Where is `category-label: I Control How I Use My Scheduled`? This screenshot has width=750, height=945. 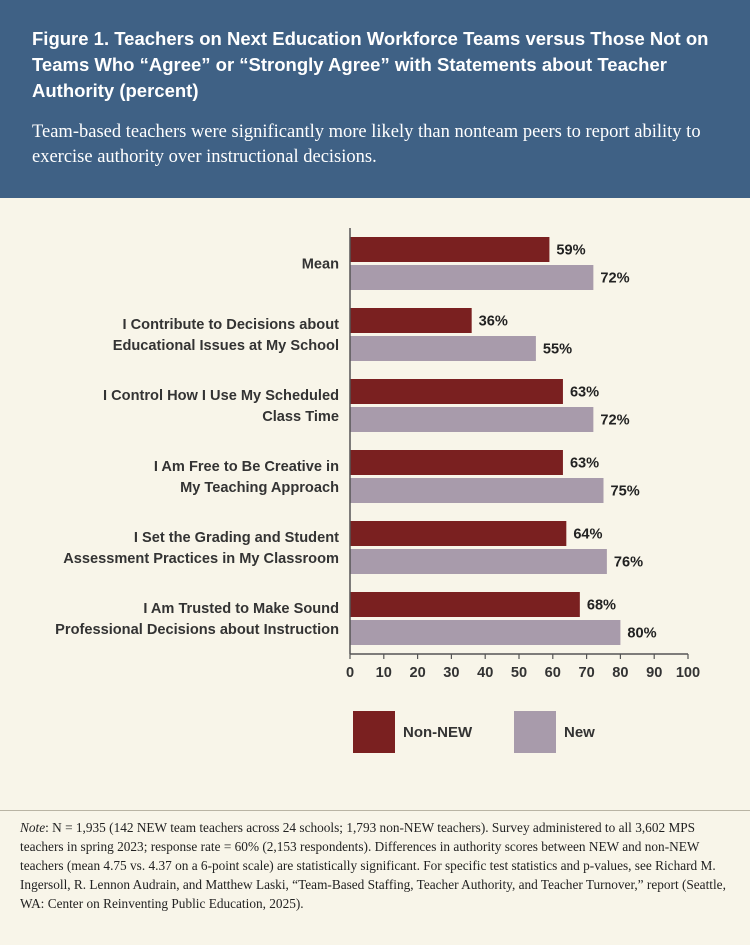 category-label: I Control How I Use My Scheduled is located at coordinates (221, 396).